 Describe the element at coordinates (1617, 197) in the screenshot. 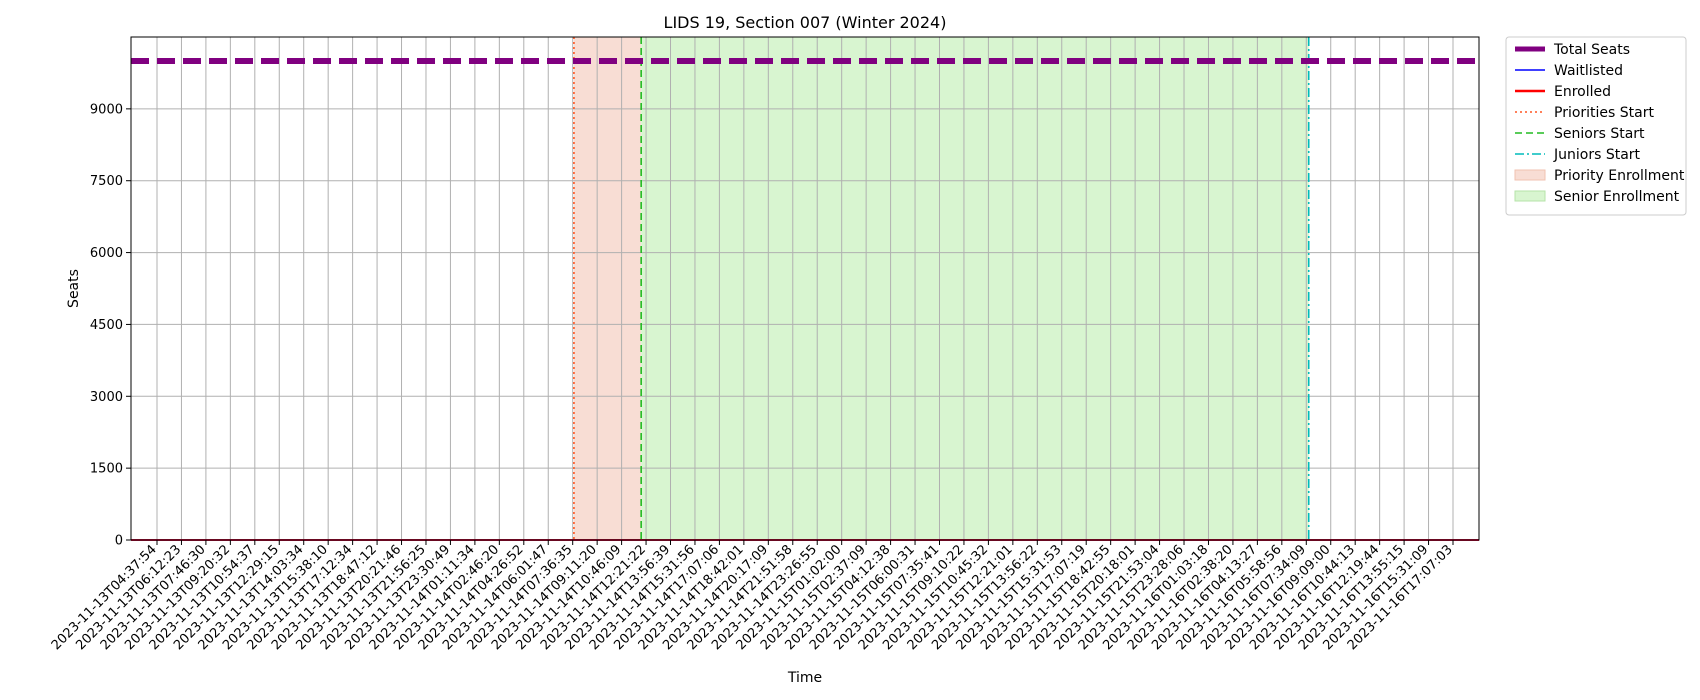

I see `legend-label: Senior Enrollment` at that location.